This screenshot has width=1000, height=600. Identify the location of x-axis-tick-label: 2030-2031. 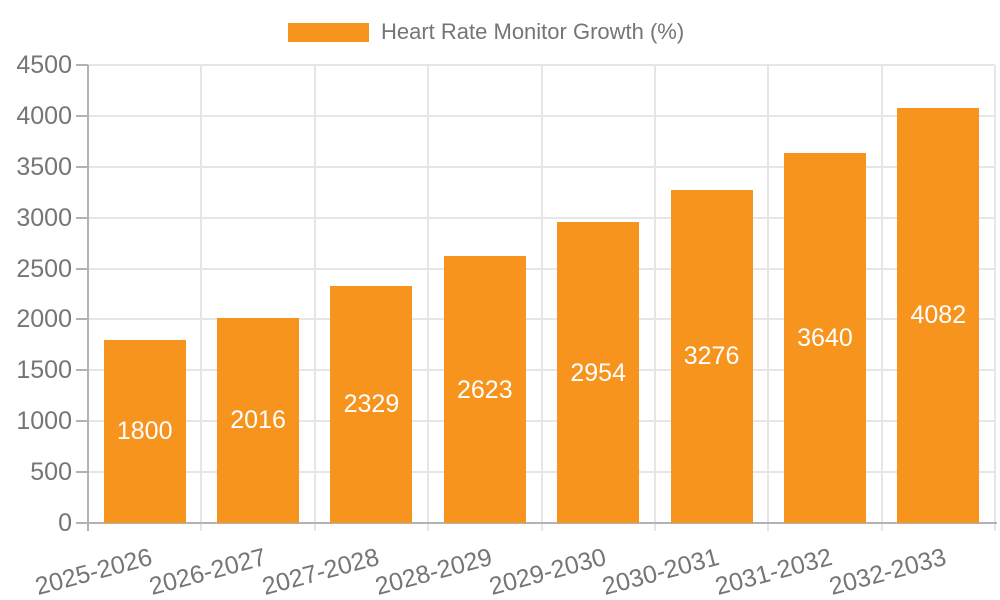
(661, 571).